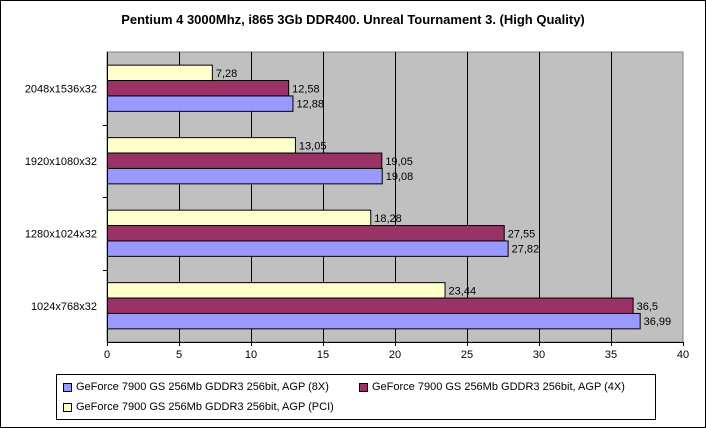 This screenshot has width=706, height=428. I want to click on data-label: 18,28, so click(388, 219).